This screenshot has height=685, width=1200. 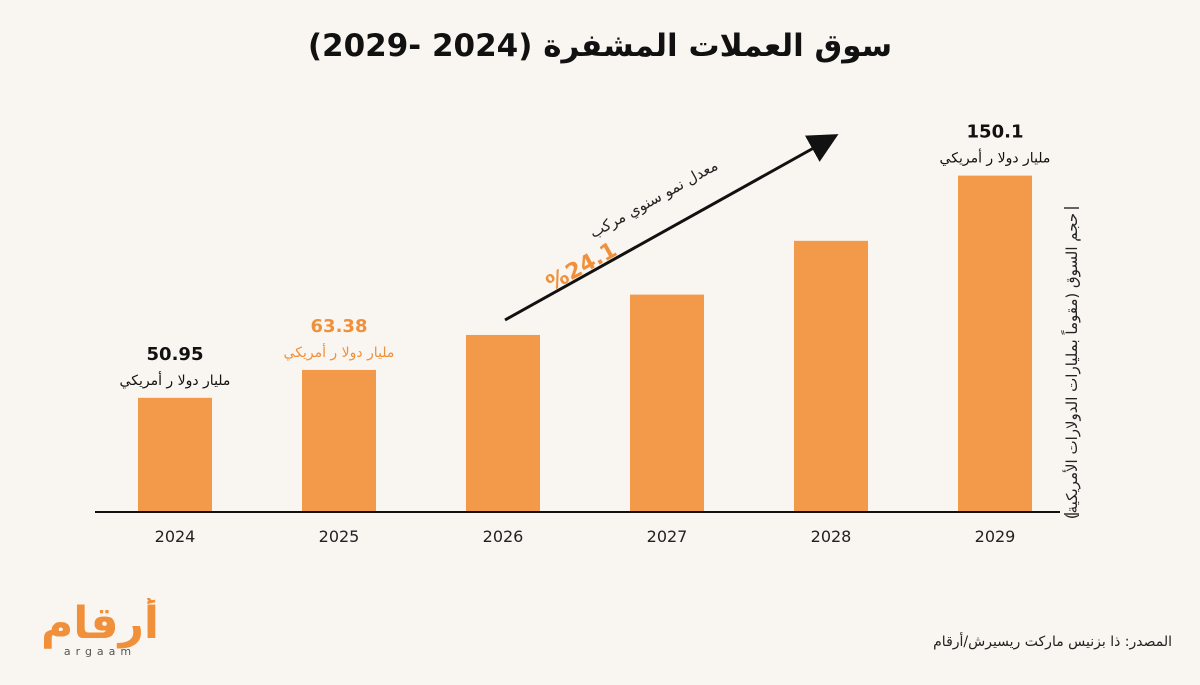 I want to click on growth-arrow, so click(x=671, y=228).